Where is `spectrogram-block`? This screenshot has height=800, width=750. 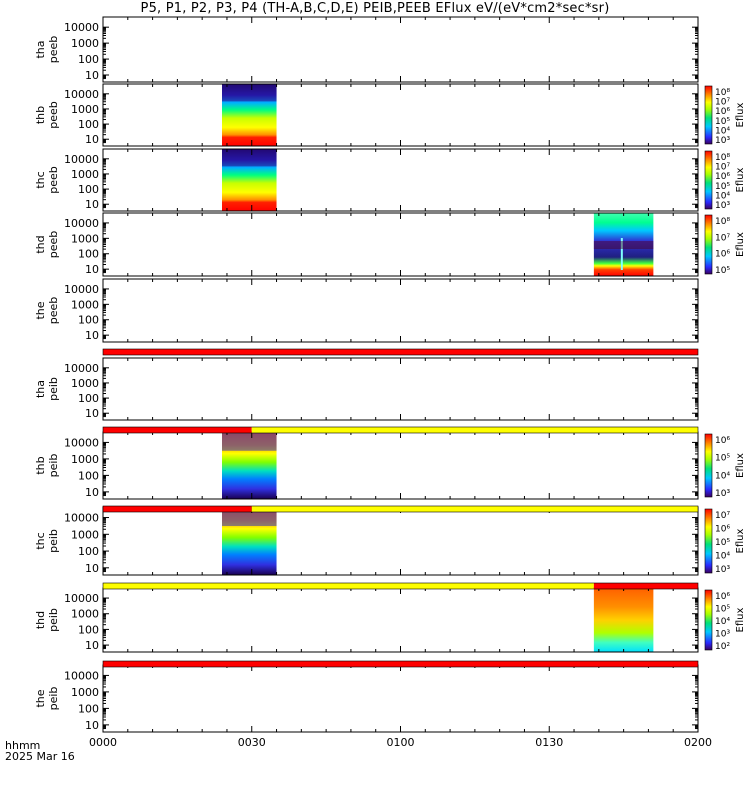 spectrogram-block is located at coordinates (623, 620).